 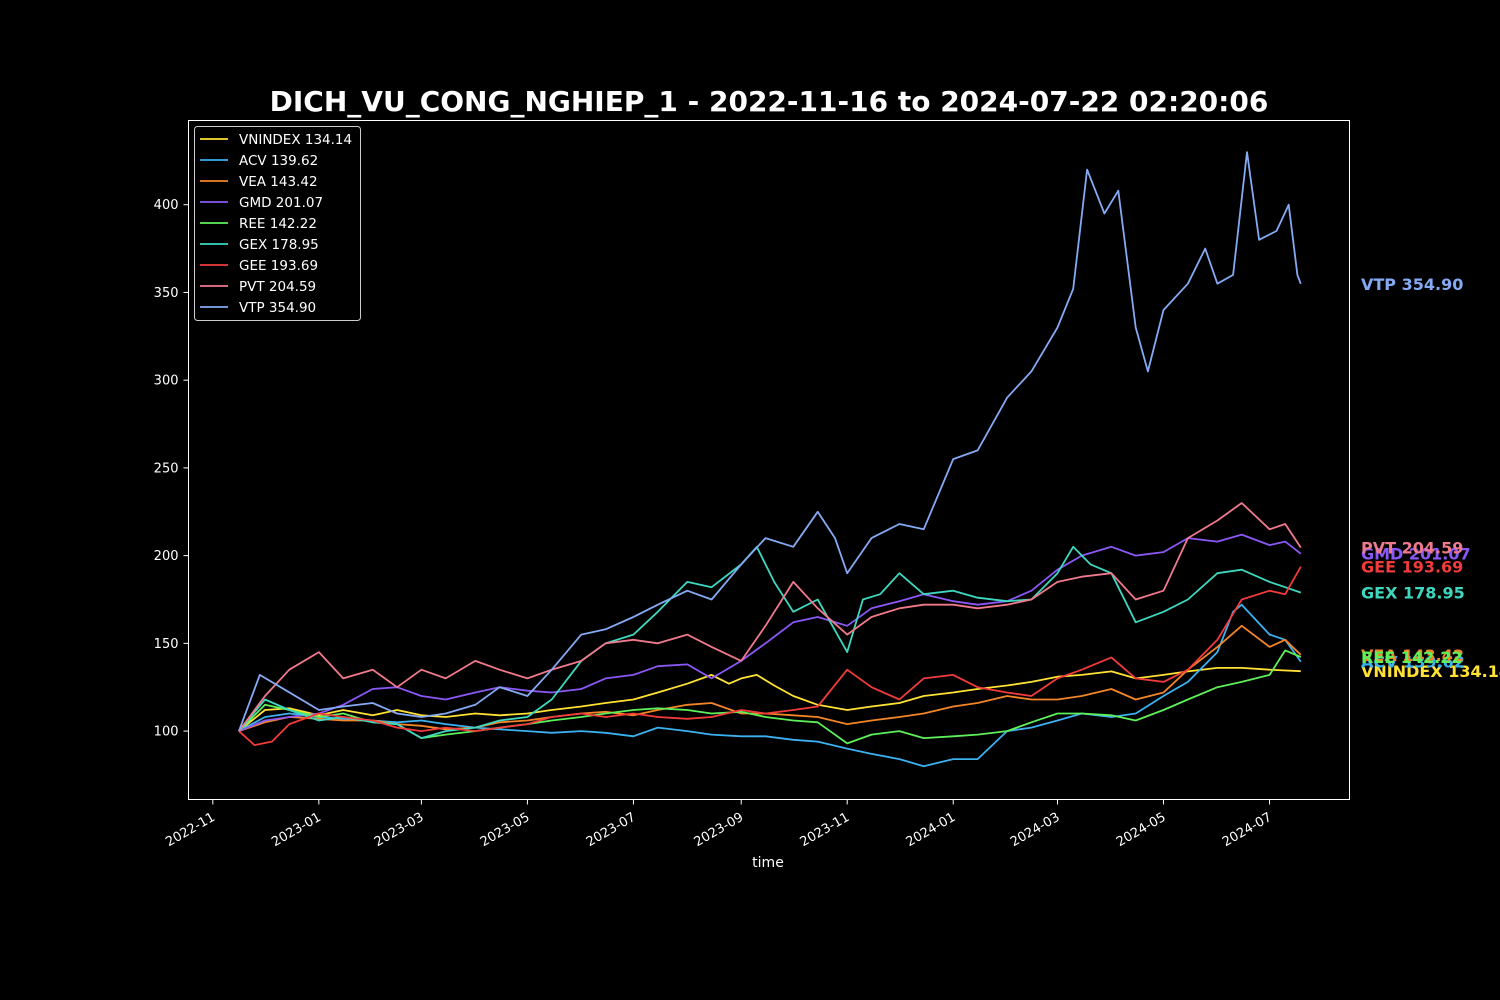 What do you see at coordinates (166, 381) in the screenshot?
I see `y-tick-label: 300` at bounding box center [166, 381].